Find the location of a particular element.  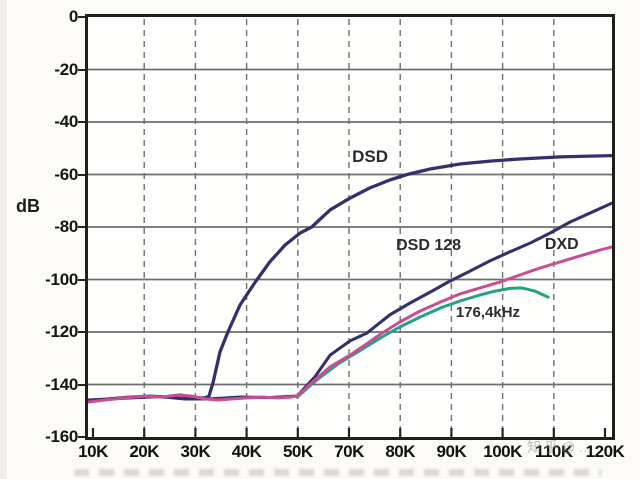

y-tick-label-100: -100 is located at coordinates (61, 279).